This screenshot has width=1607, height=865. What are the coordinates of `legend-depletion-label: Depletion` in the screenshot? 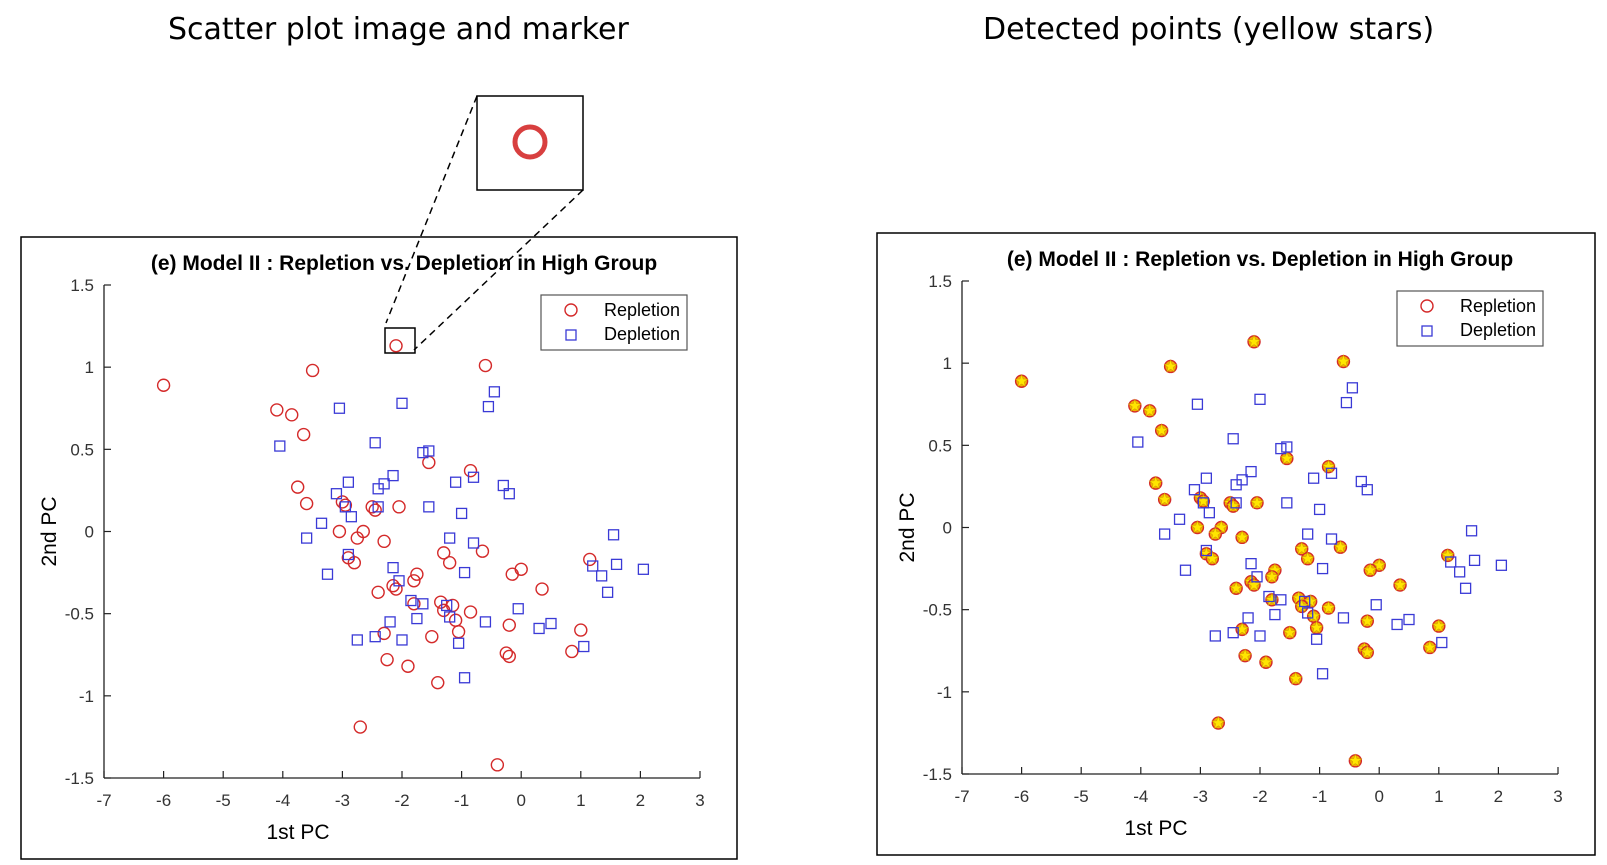 It's located at (1498, 330).